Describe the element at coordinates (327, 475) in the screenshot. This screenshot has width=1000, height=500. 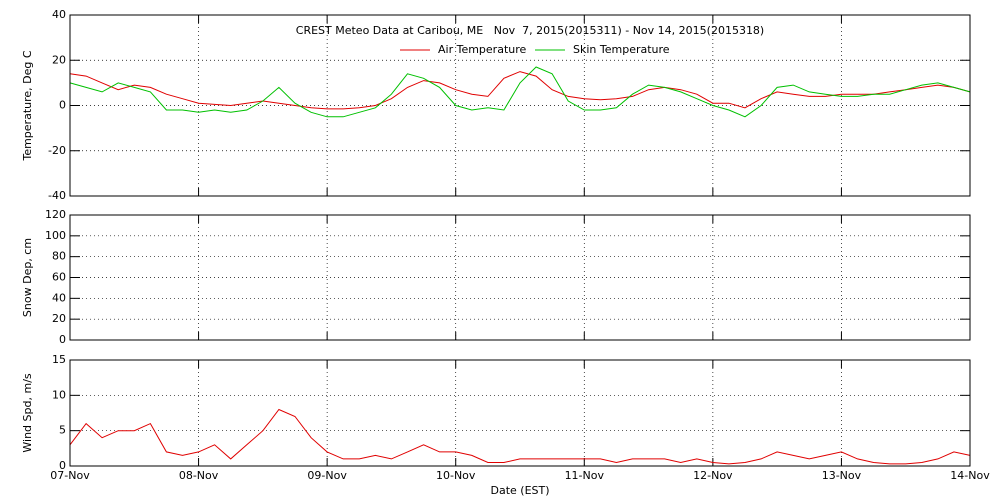
I see `x-tick-label: 09-Nov` at that location.